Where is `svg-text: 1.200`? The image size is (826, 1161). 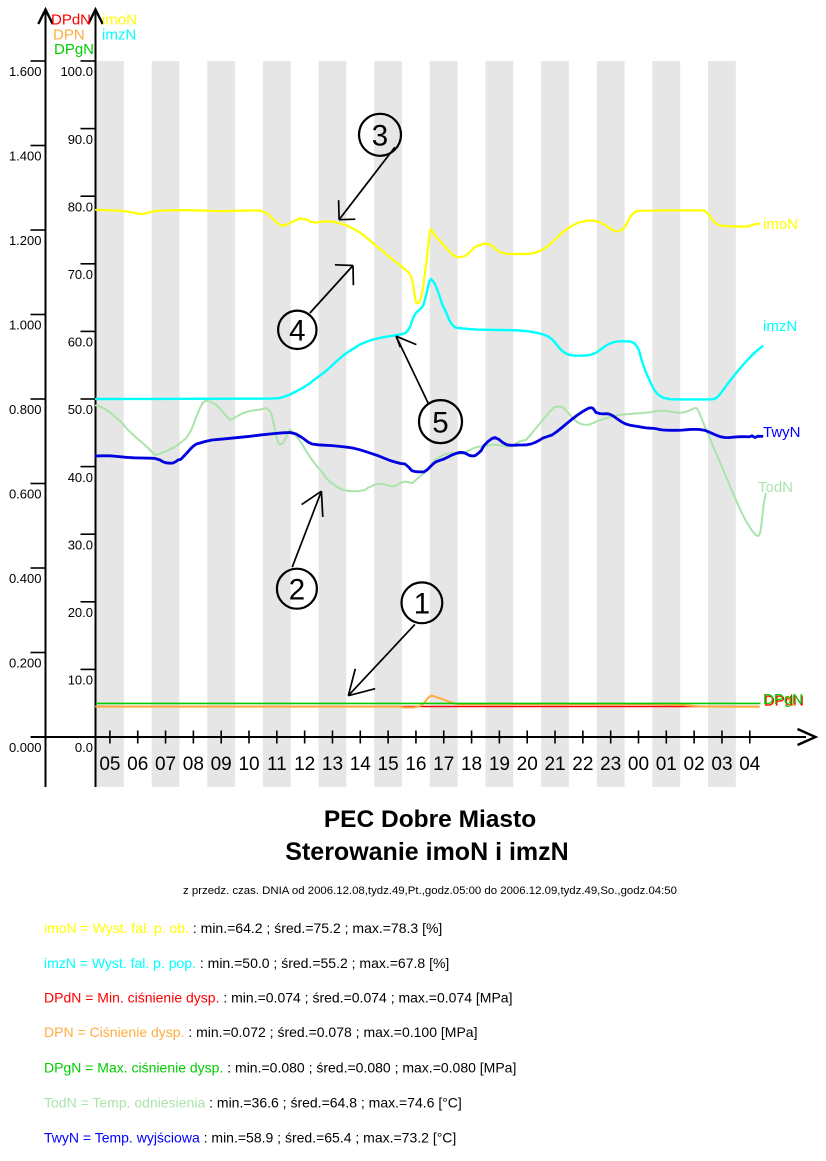
svg-text: 1.200 is located at coordinates (25, 240).